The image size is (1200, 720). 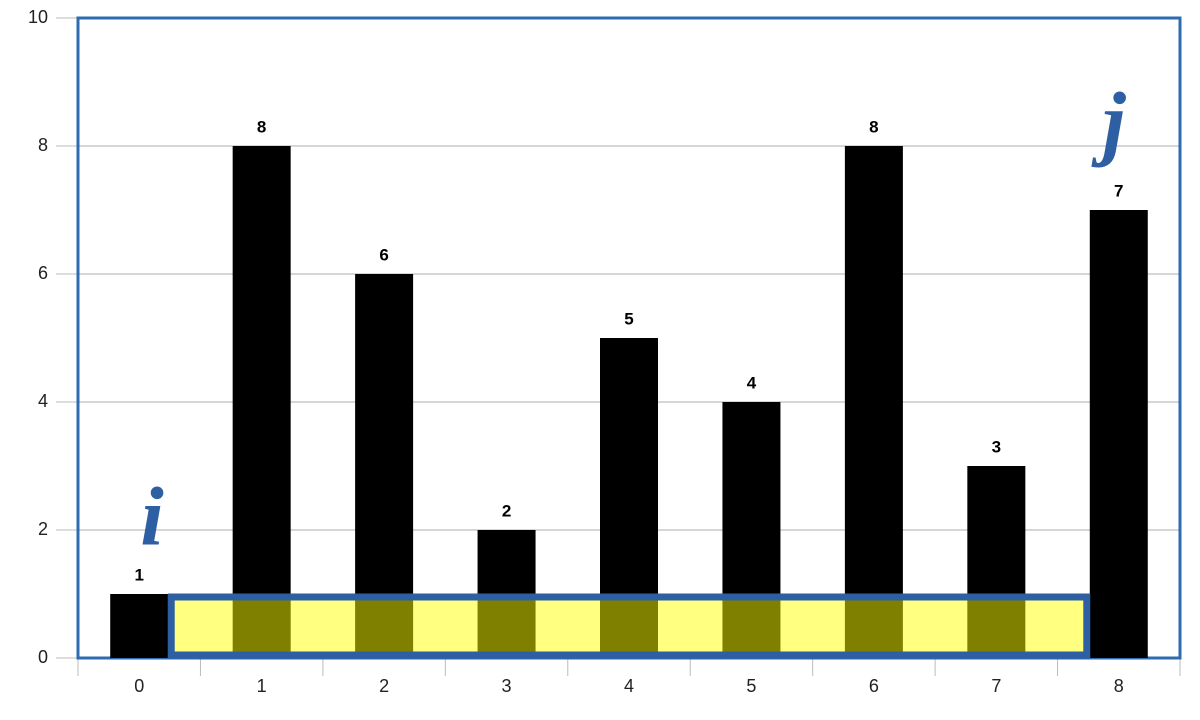 I want to click on x-tick-label: 1, so click(x=262, y=686).